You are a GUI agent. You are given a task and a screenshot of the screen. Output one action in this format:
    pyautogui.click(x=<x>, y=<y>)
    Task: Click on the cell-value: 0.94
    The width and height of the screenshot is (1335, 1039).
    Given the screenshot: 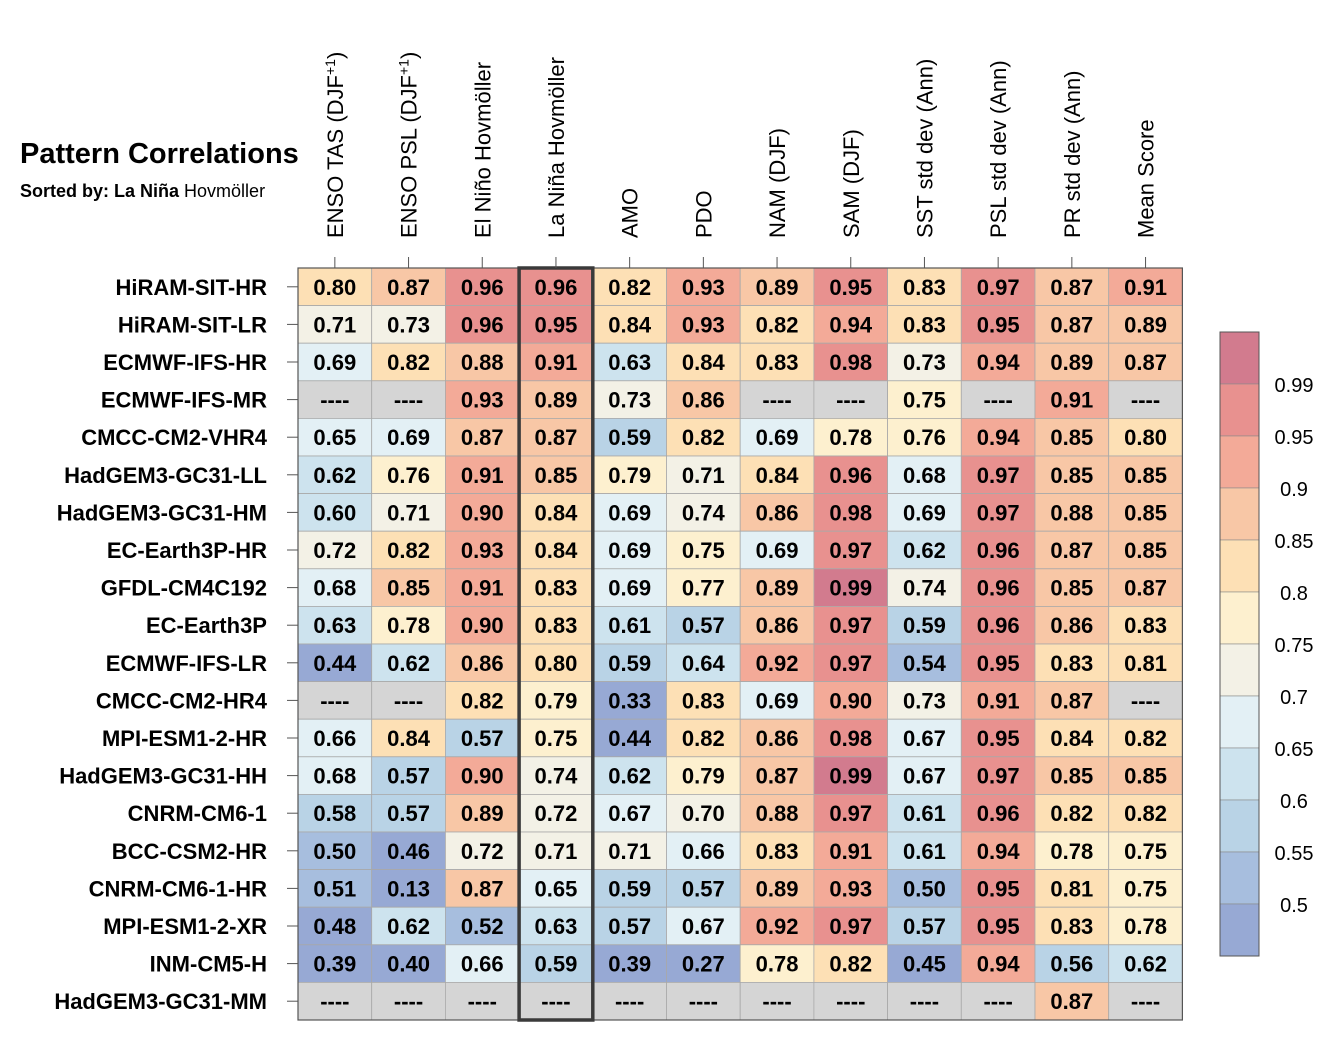 What is the action you would take?
    pyautogui.click(x=999, y=362)
    